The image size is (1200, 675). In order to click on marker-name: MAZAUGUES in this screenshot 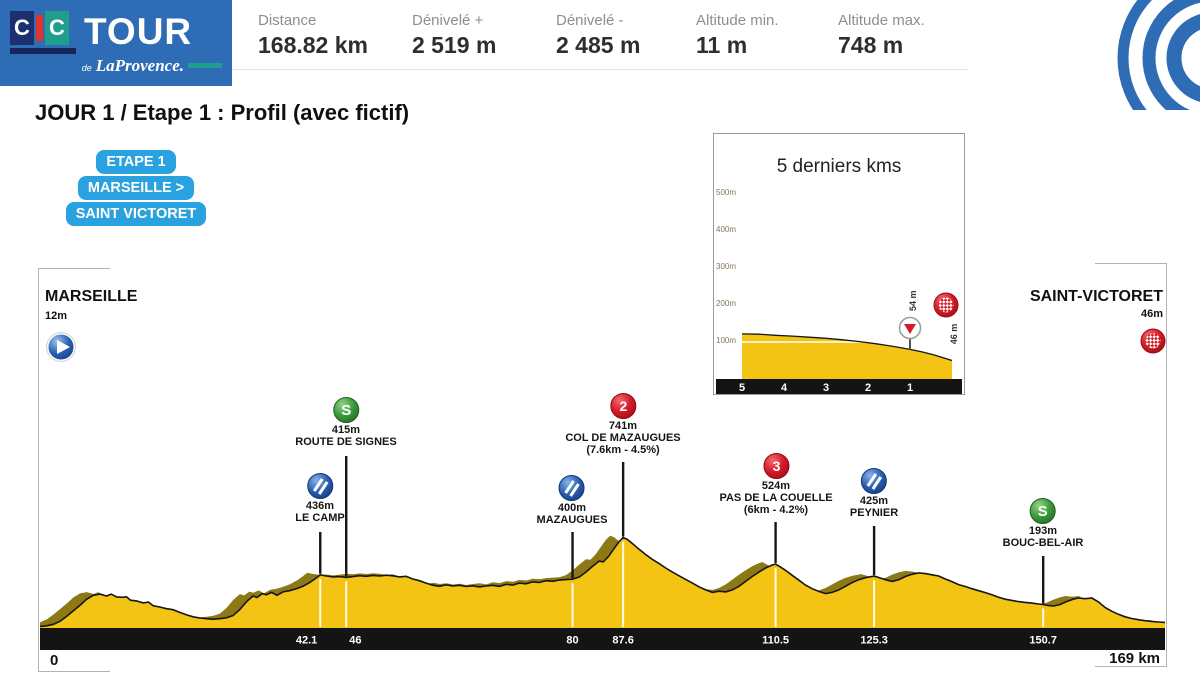, I will do `click(572, 520)`.